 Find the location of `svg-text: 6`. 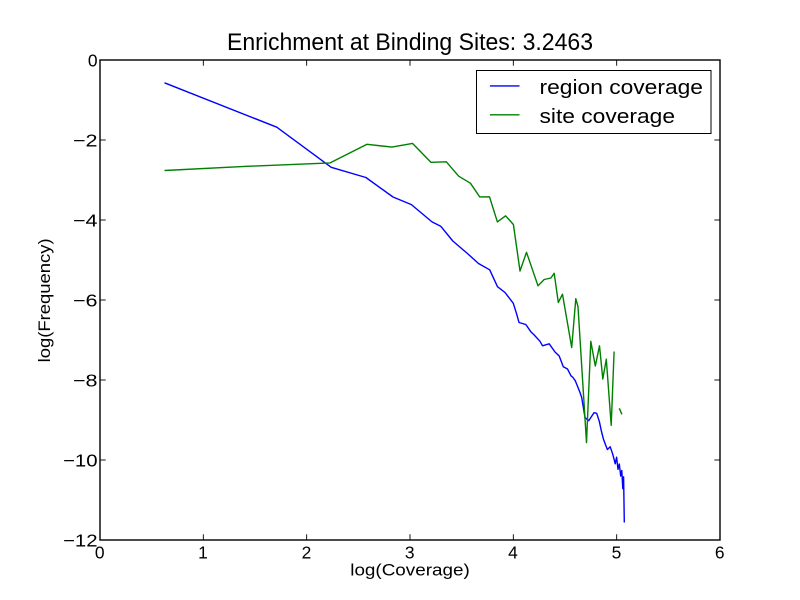

svg-text: 6 is located at coordinates (720, 553).